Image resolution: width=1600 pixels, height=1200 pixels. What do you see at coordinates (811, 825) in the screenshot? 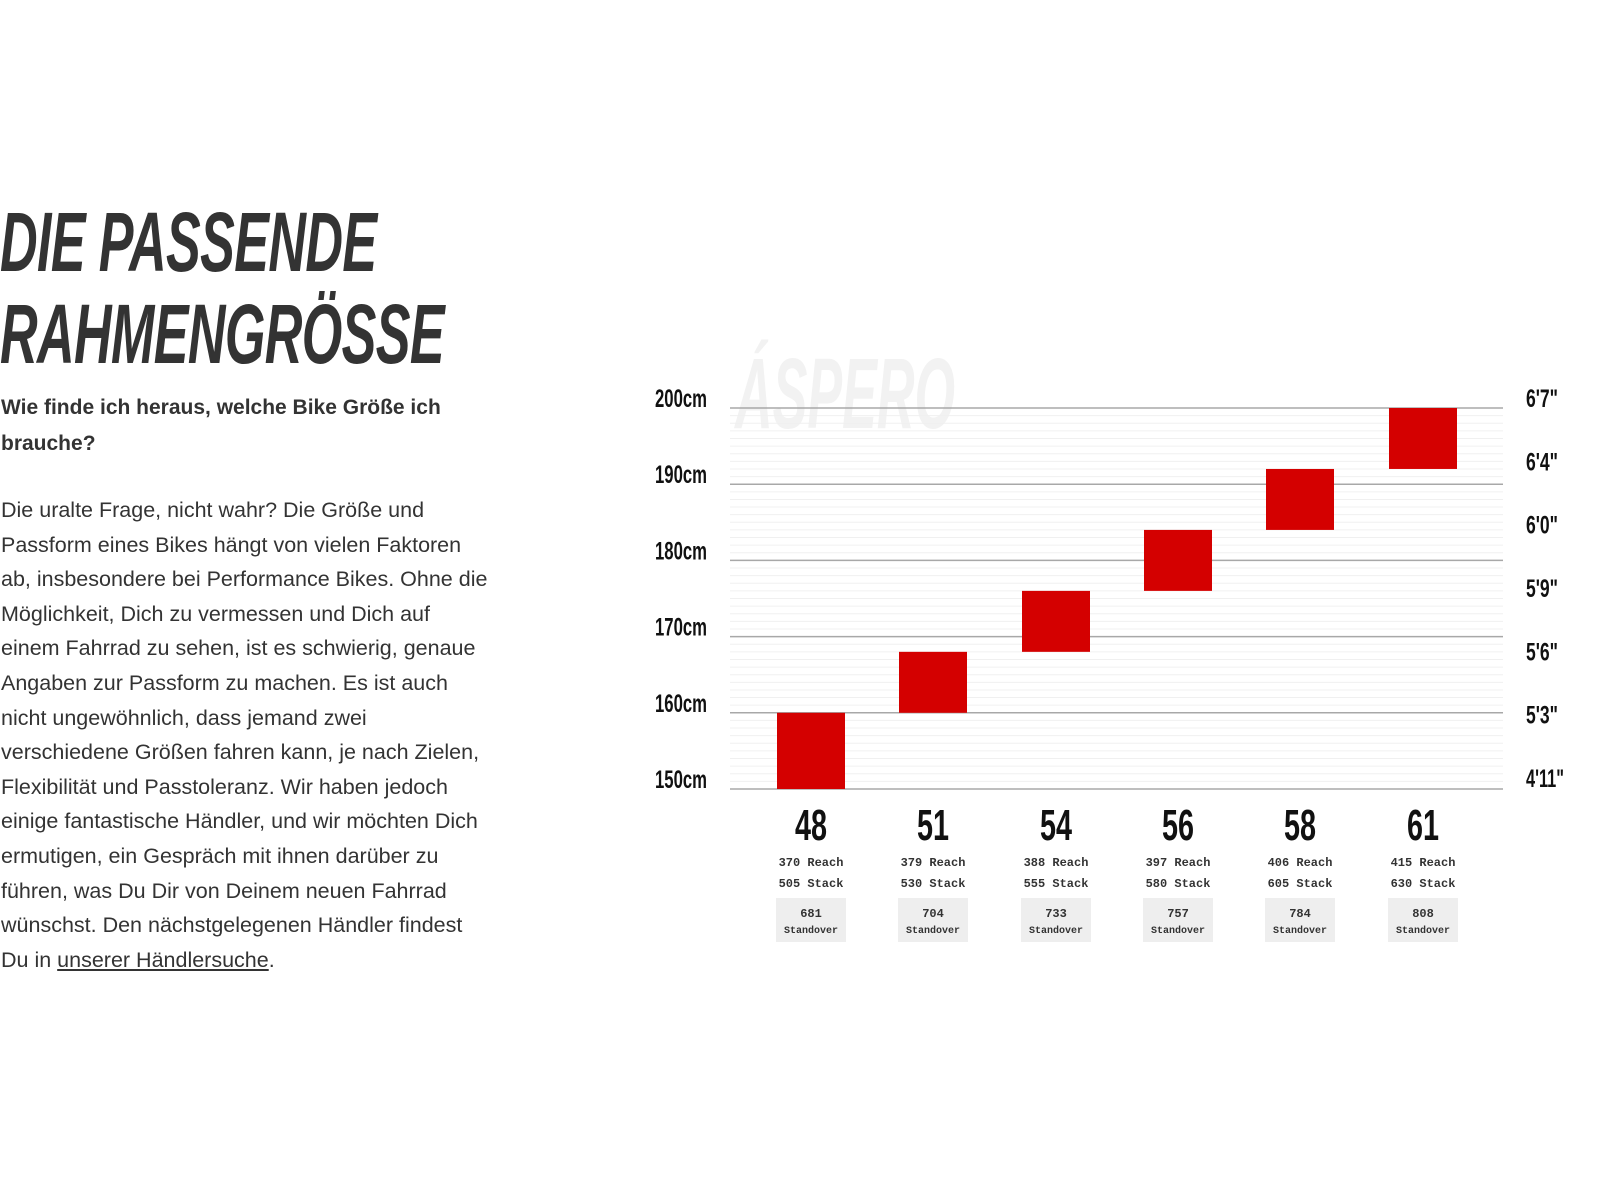
I see `frame-size-label: 48` at bounding box center [811, 825].